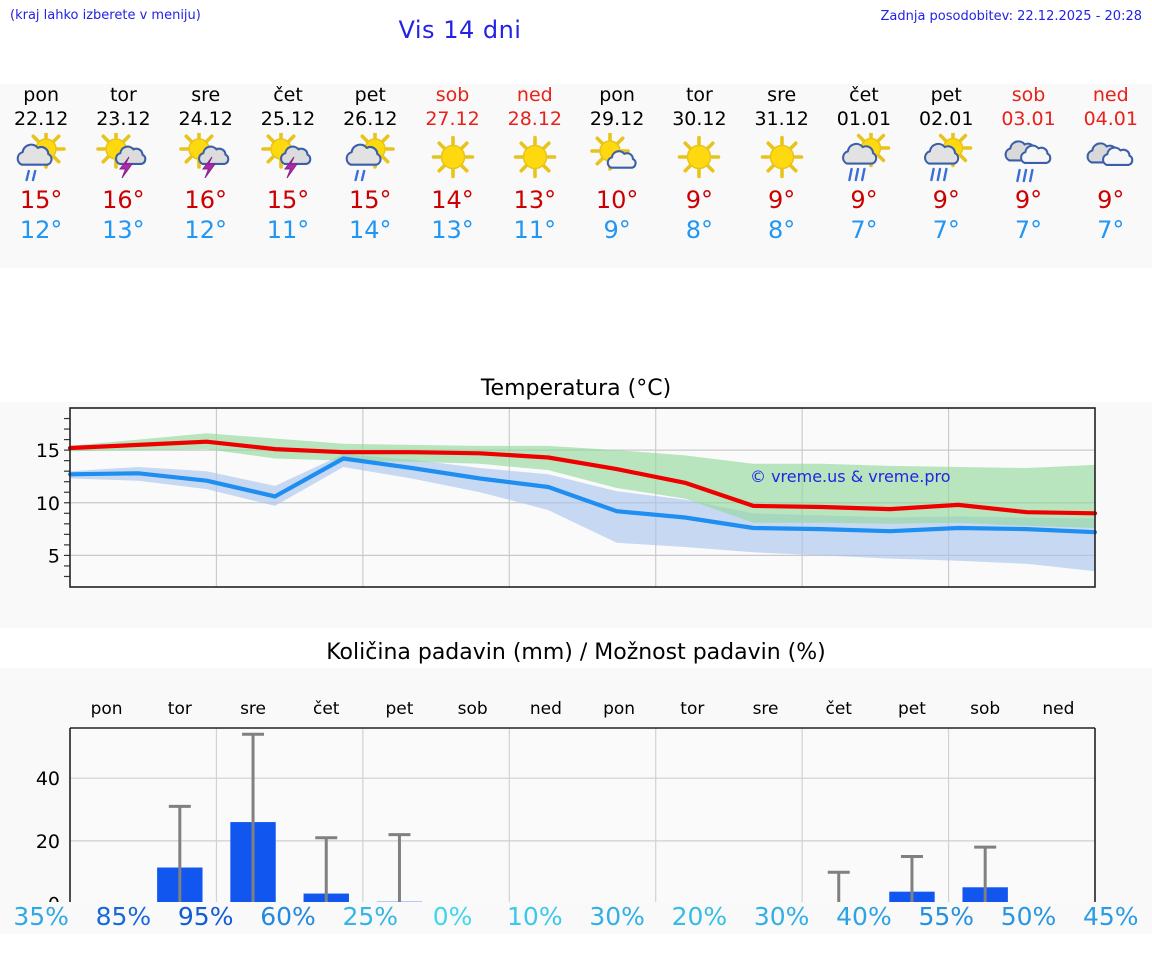  I want to click on day-high-temp: 13°, so click(535, 200).